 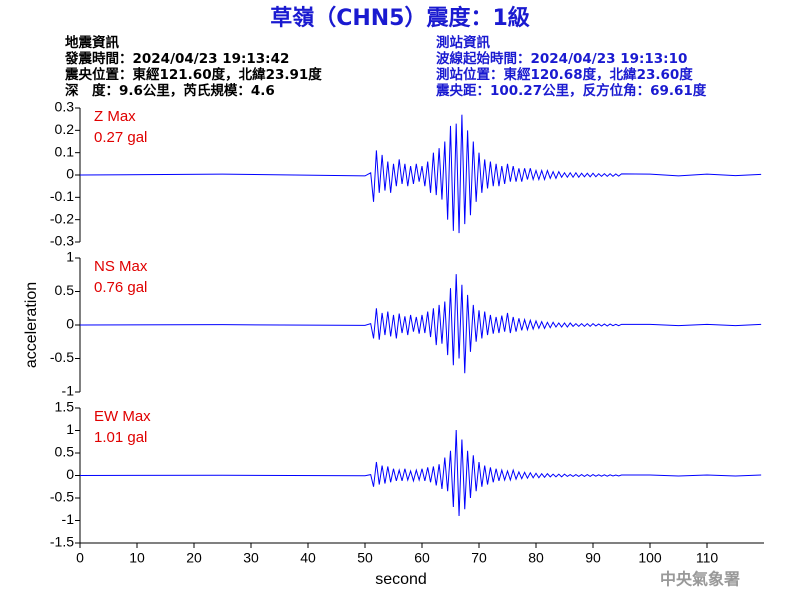 What do you see at coordinates (80, 558) in the screenshot?
I see `x-tick-label: 0` at bounding box center [80, 558].